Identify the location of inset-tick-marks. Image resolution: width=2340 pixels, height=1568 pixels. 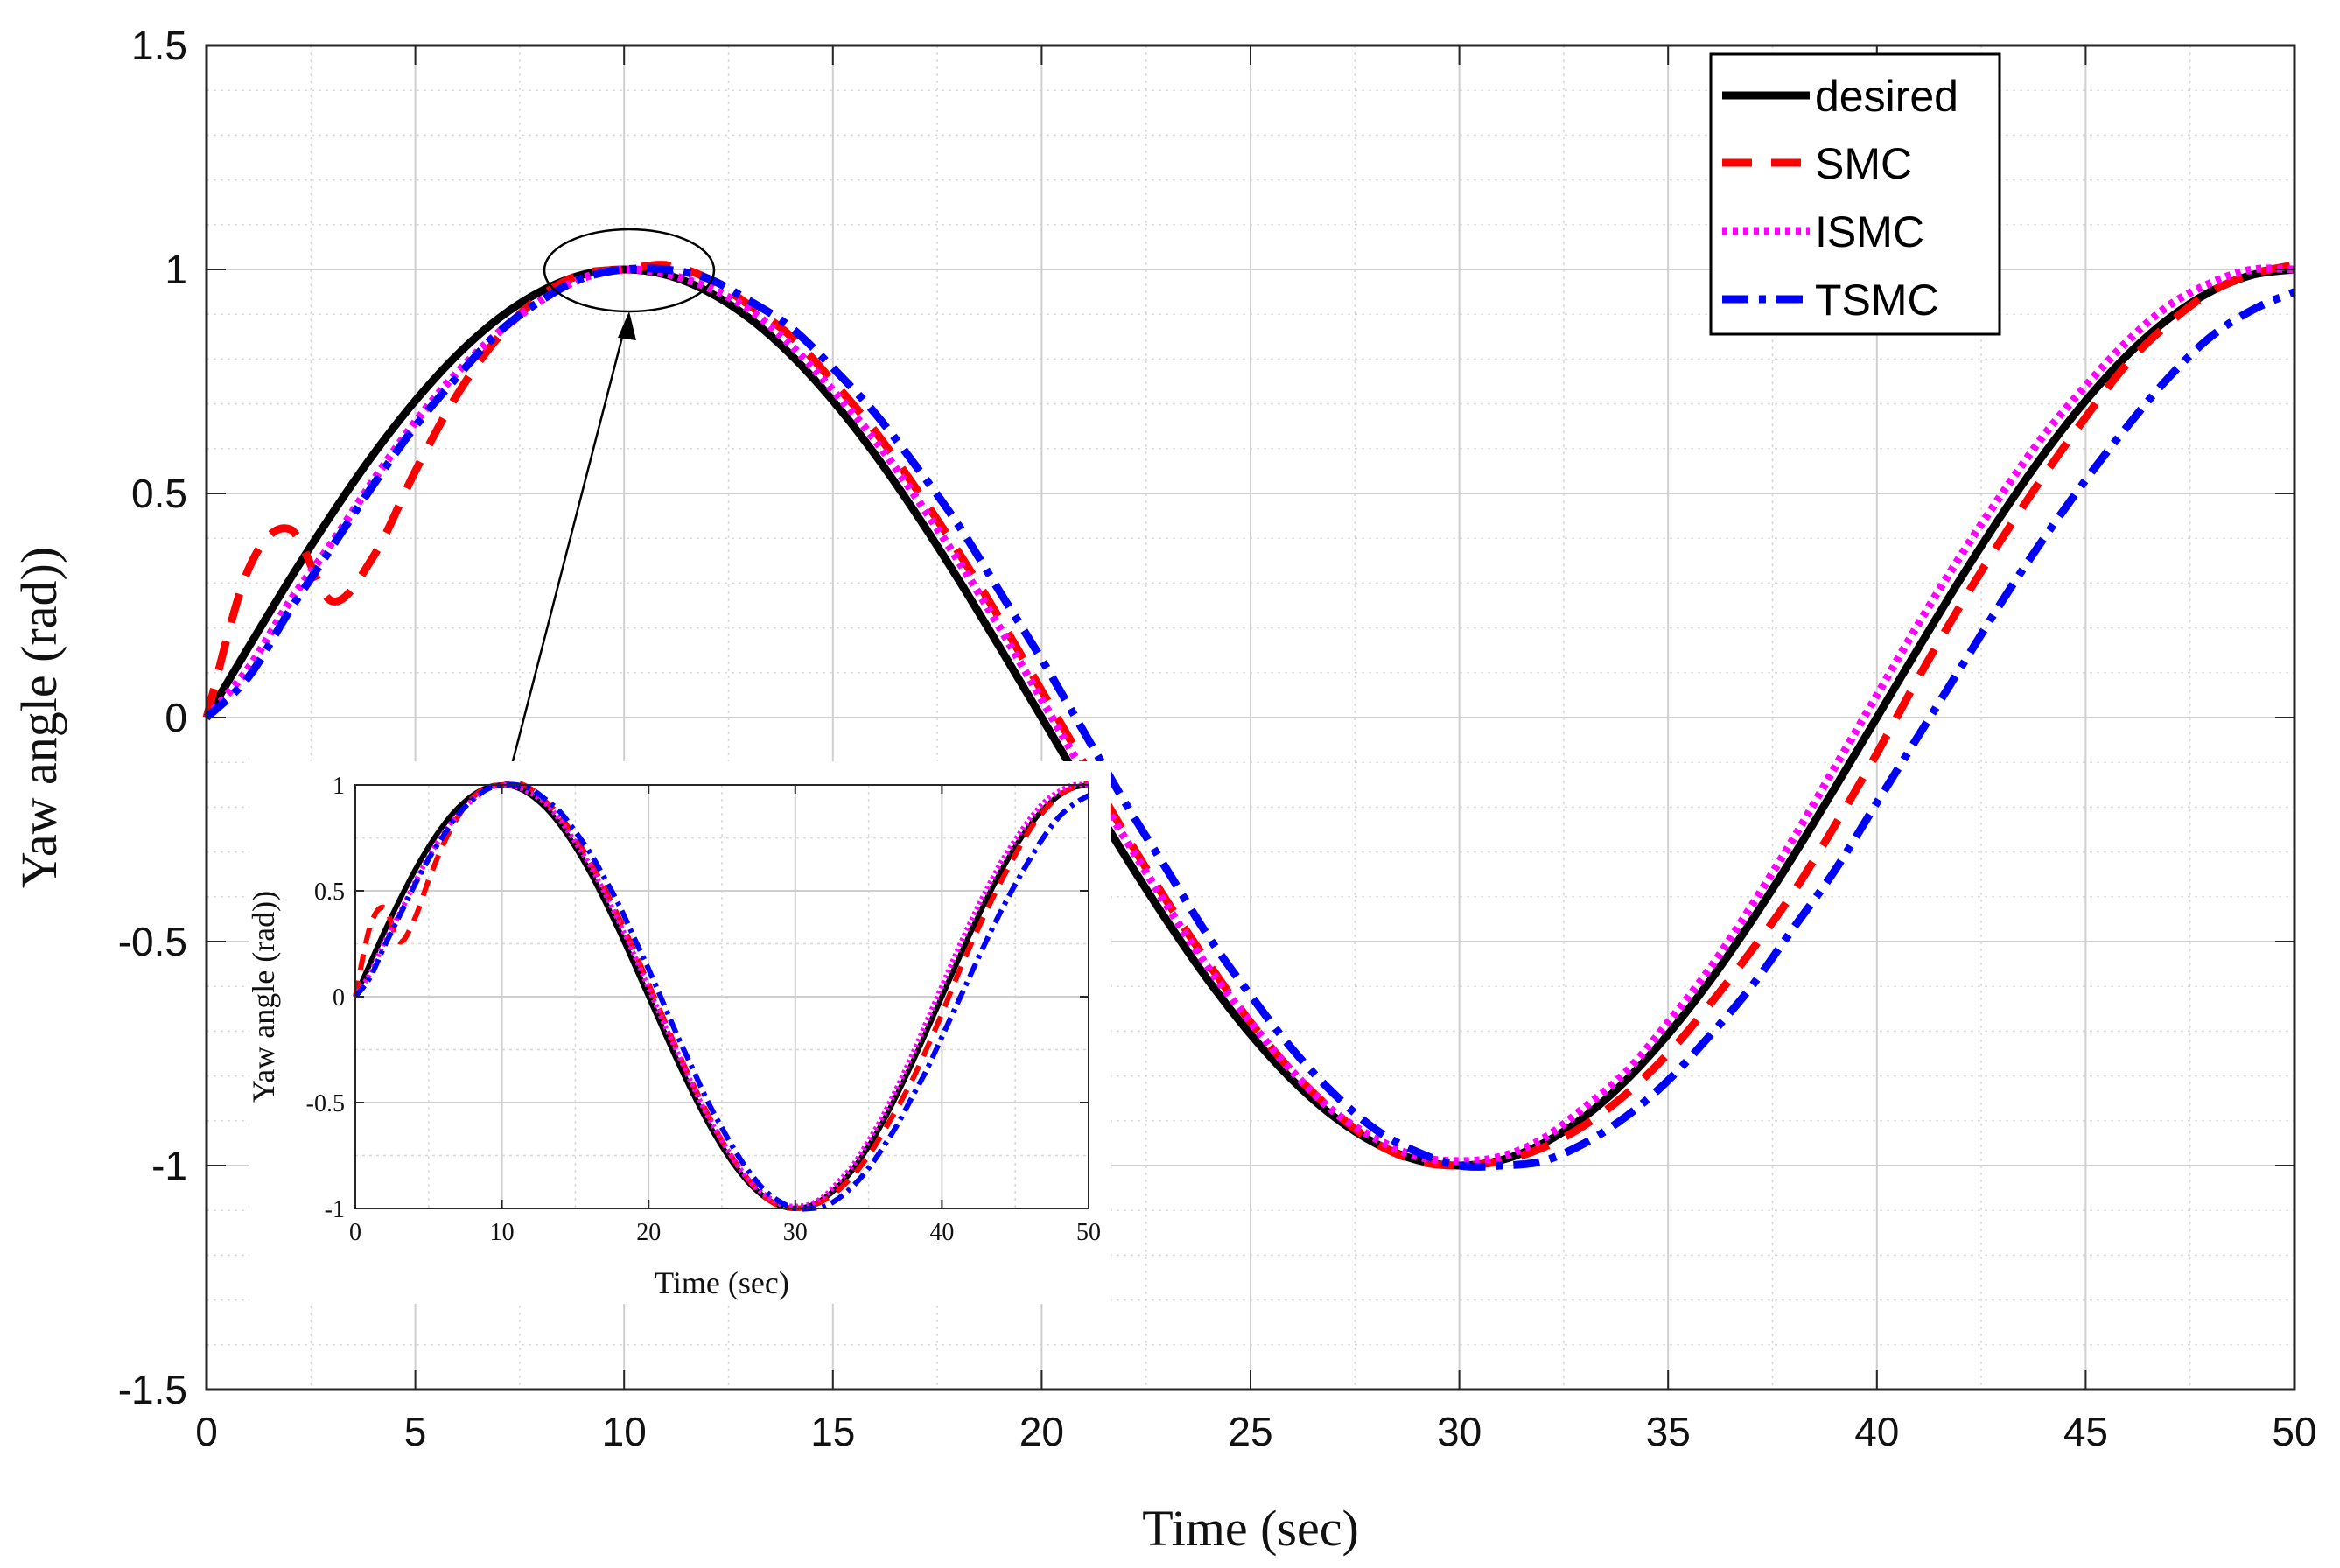
(721, 996).